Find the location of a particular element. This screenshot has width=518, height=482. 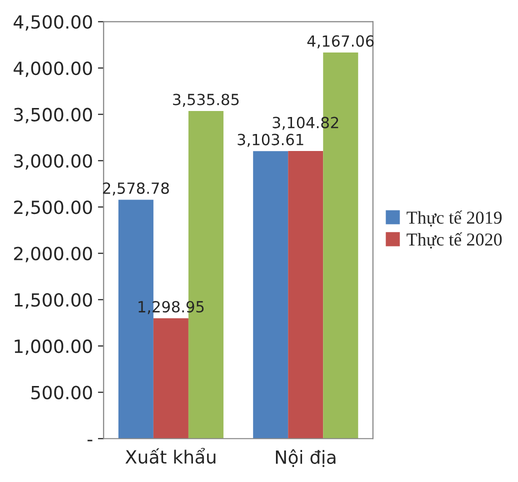

y-tick-label: 1,500.00 is located at coordinates (53, 301).